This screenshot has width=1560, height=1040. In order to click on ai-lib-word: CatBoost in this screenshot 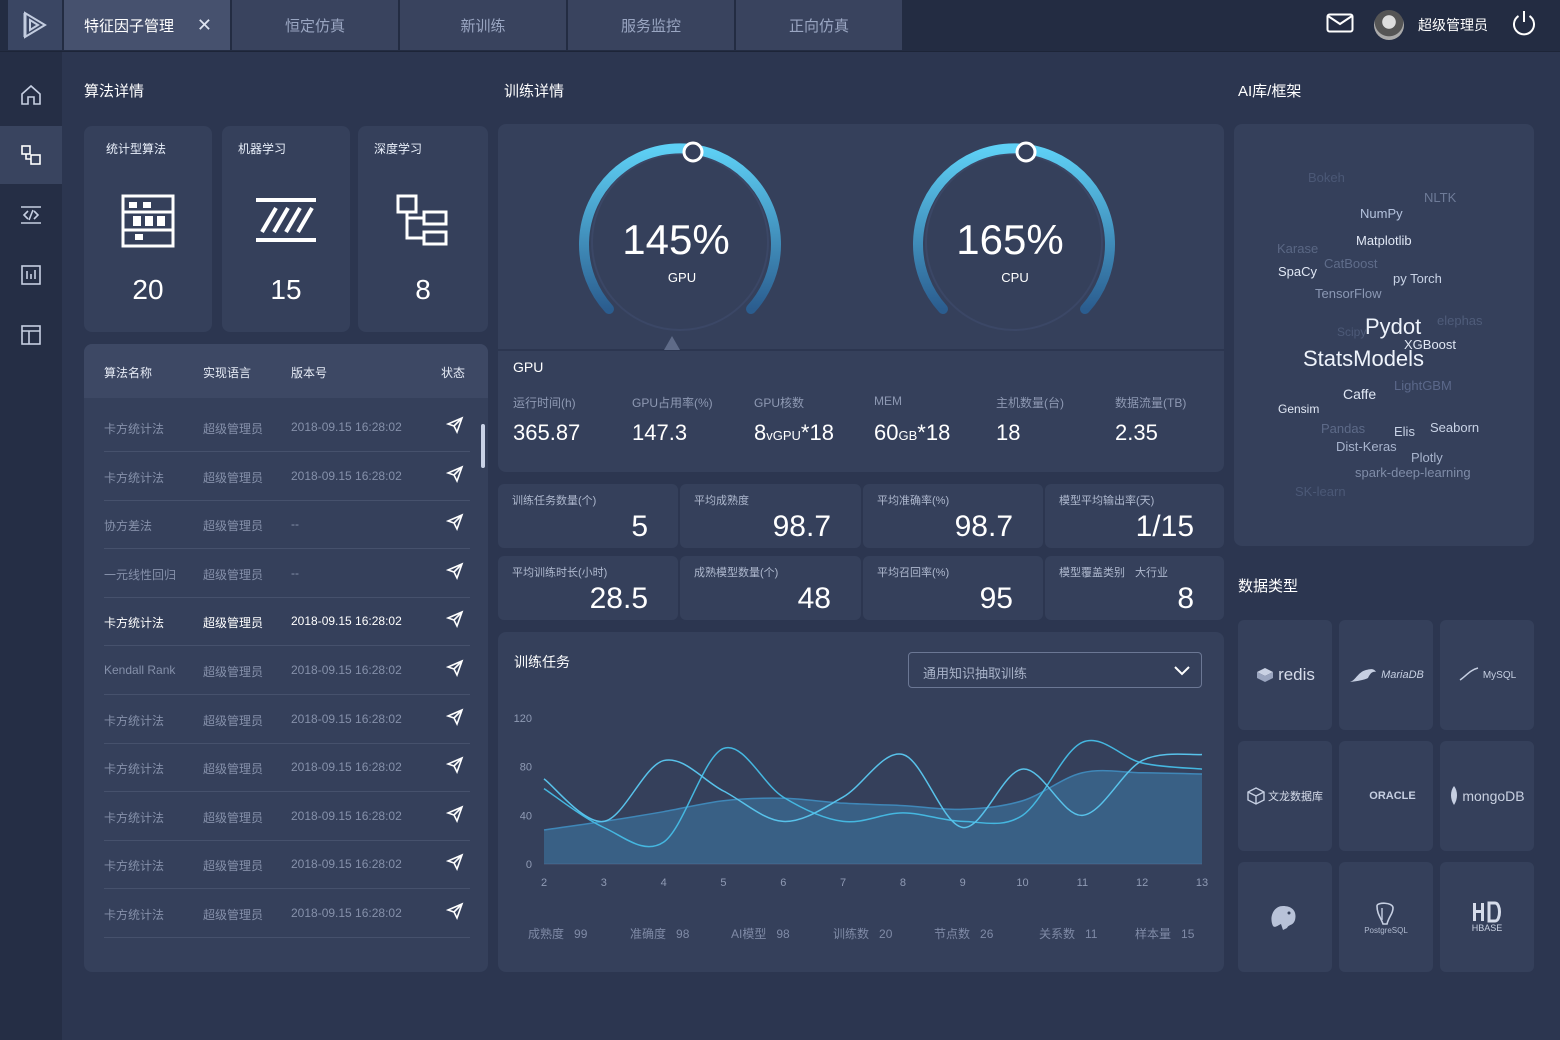, I will do `click(1351, 263)`.